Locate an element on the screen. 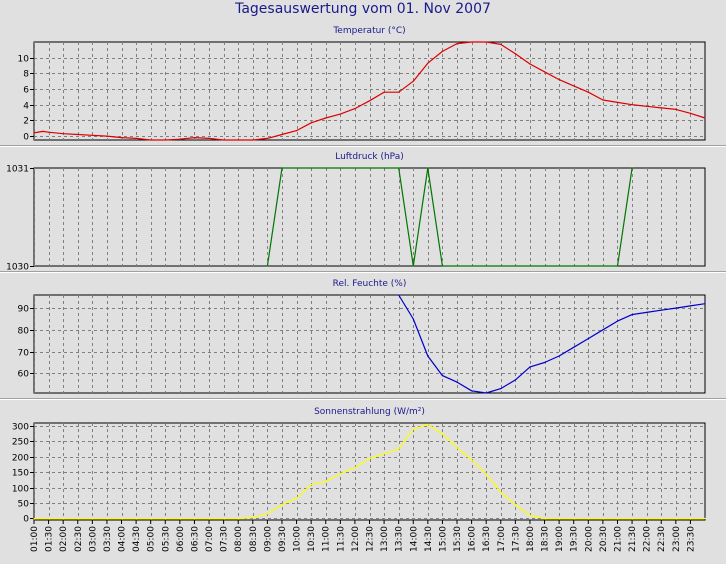 This screenshot has height=564, width=726. solar-title: Sonnenstrahlung (W/m²) is located at coordinates (369, 412).